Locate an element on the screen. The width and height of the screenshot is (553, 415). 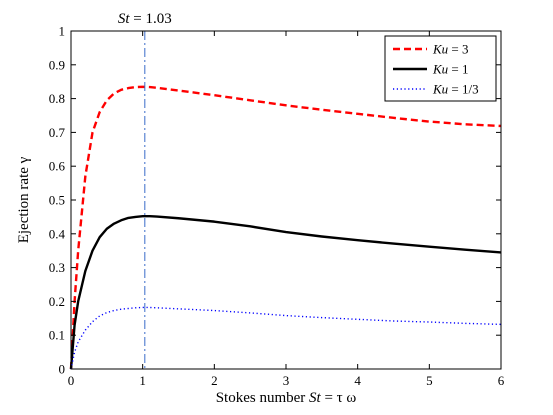
x-tick-label-4: 4 is located at coordinates (357, 380).